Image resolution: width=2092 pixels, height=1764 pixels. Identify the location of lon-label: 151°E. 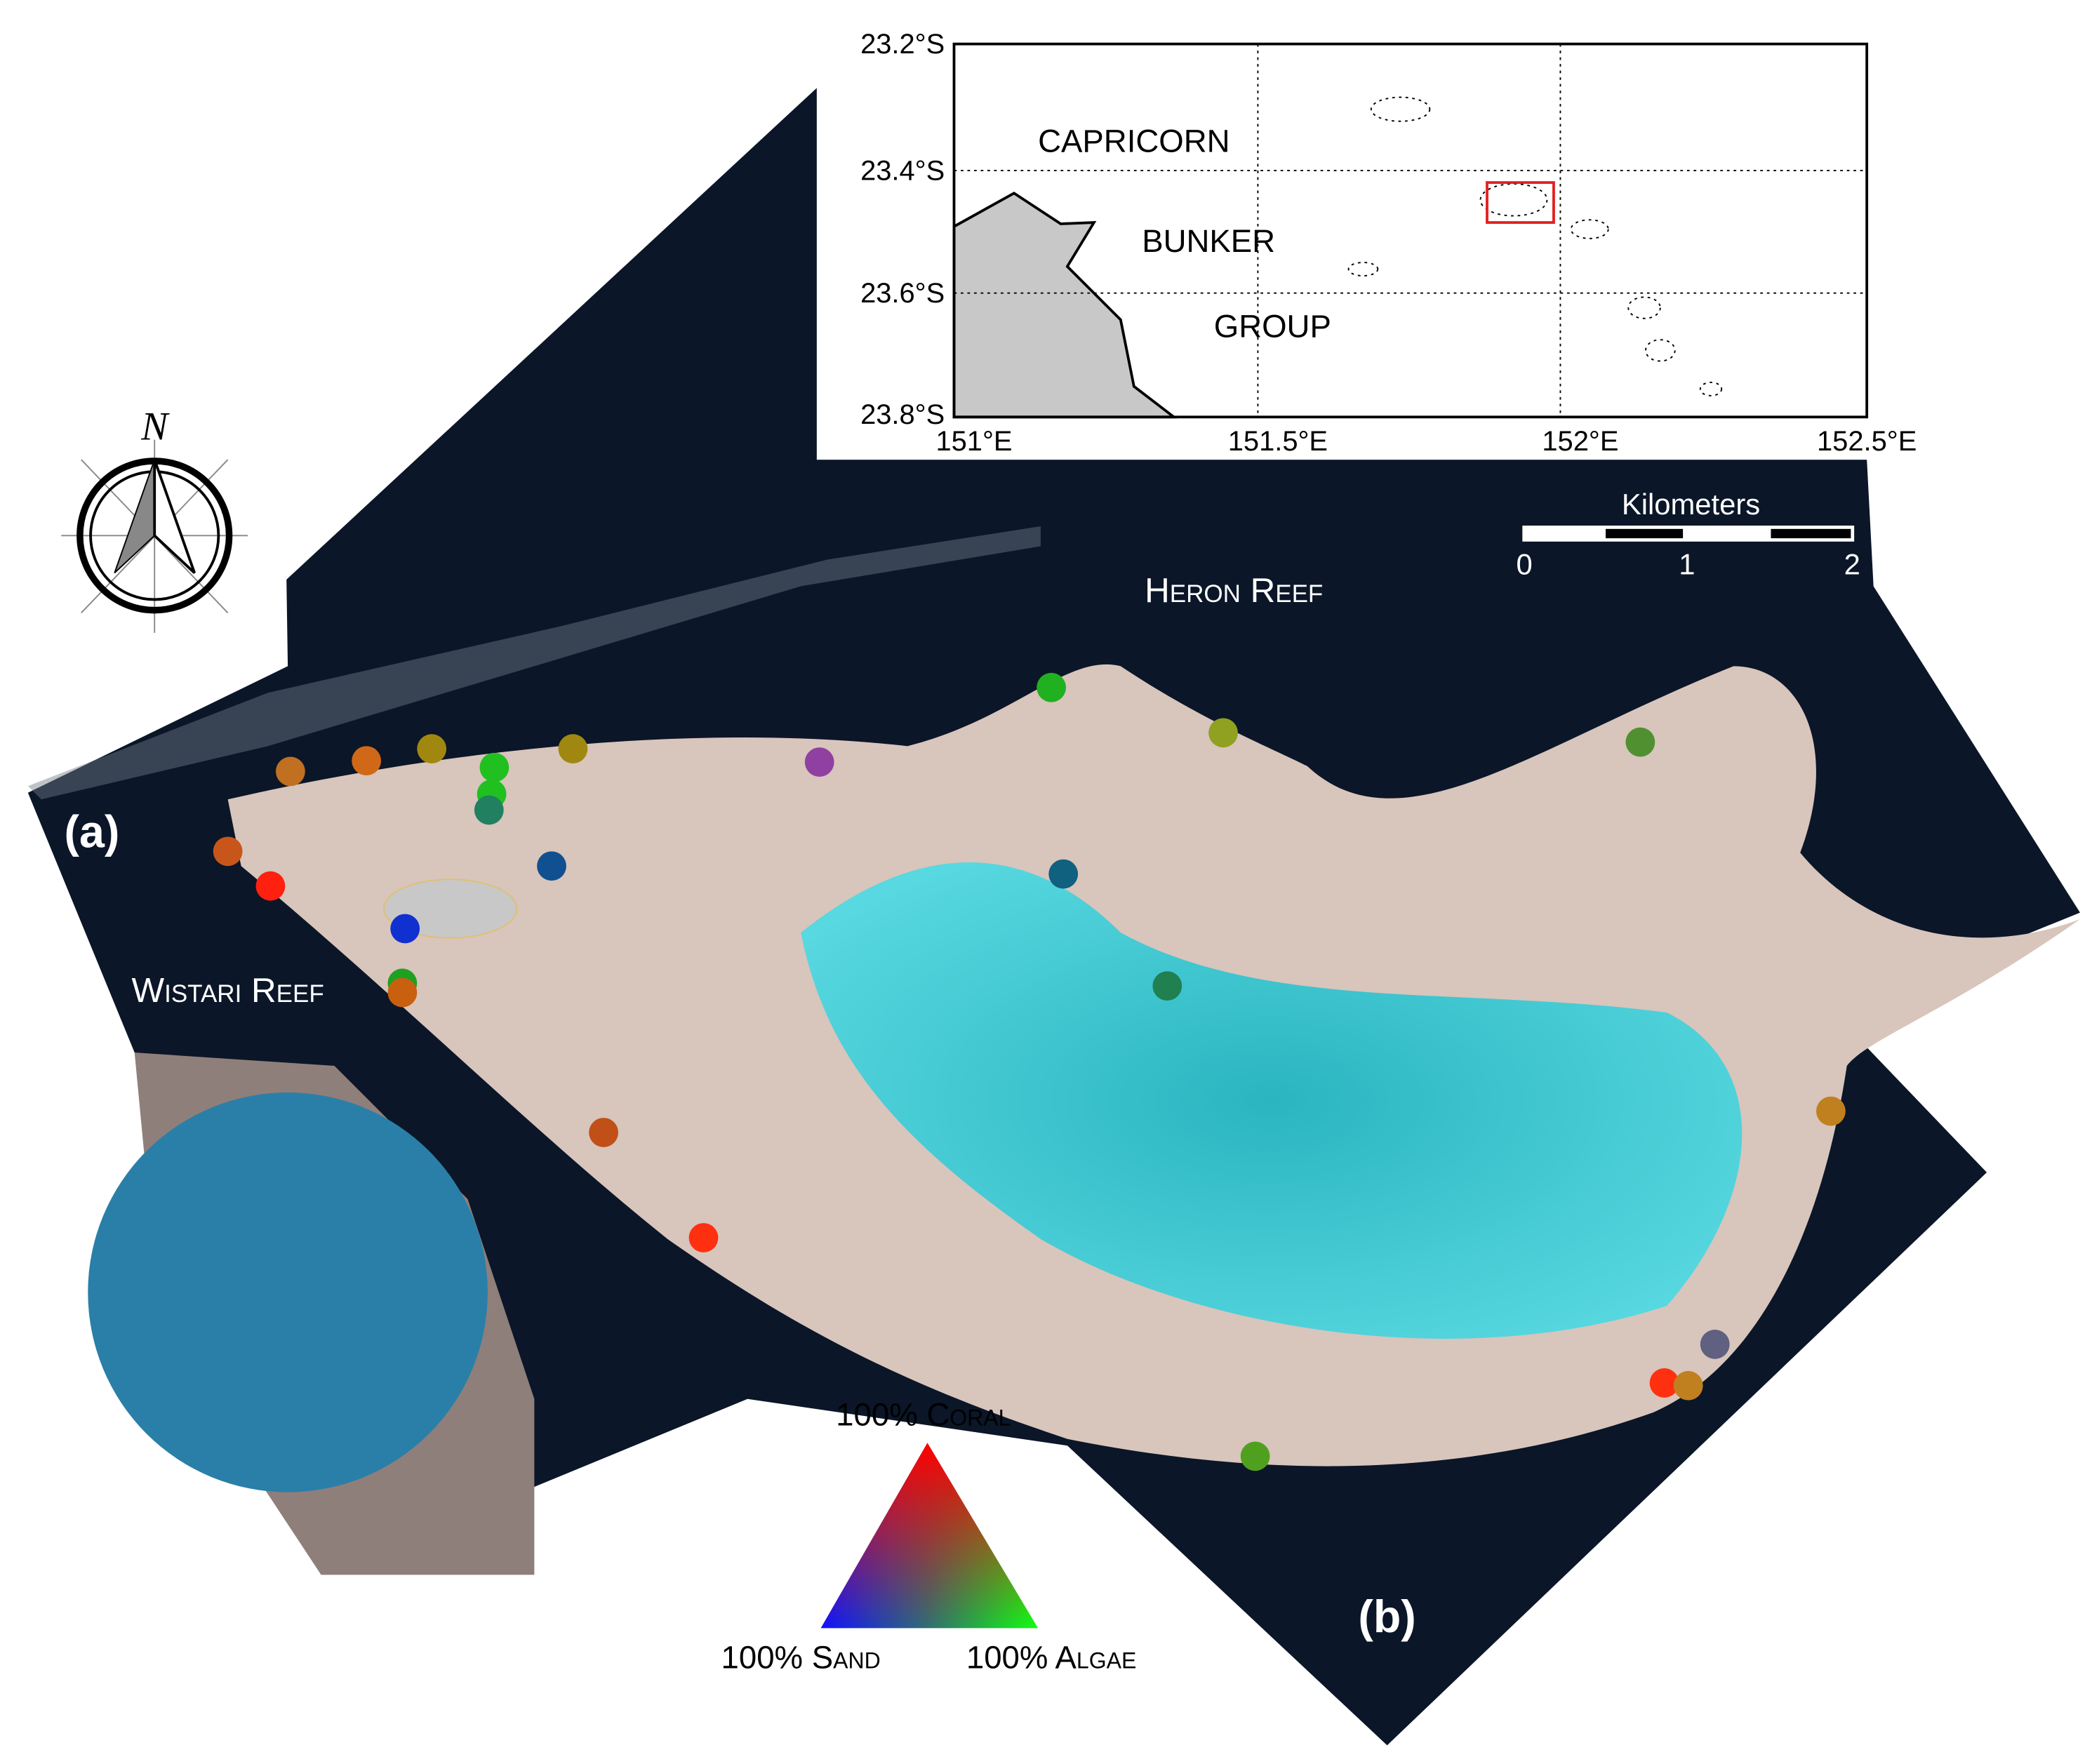
(973, 441).